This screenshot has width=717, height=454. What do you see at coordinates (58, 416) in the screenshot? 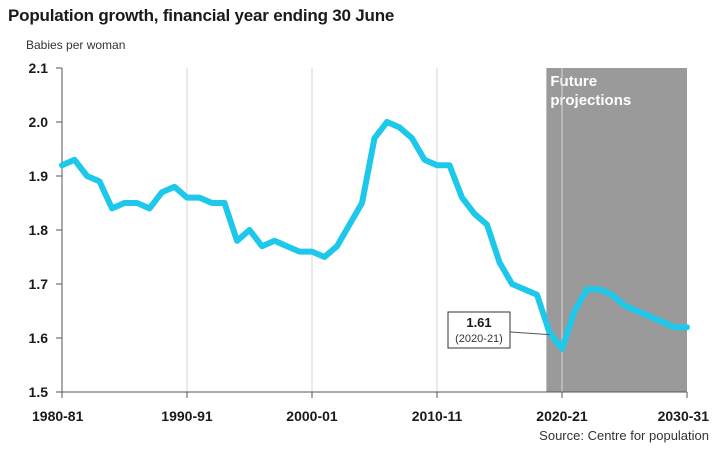
I see `x-tick-label: 1980-81` at bounding box center [58, 416].